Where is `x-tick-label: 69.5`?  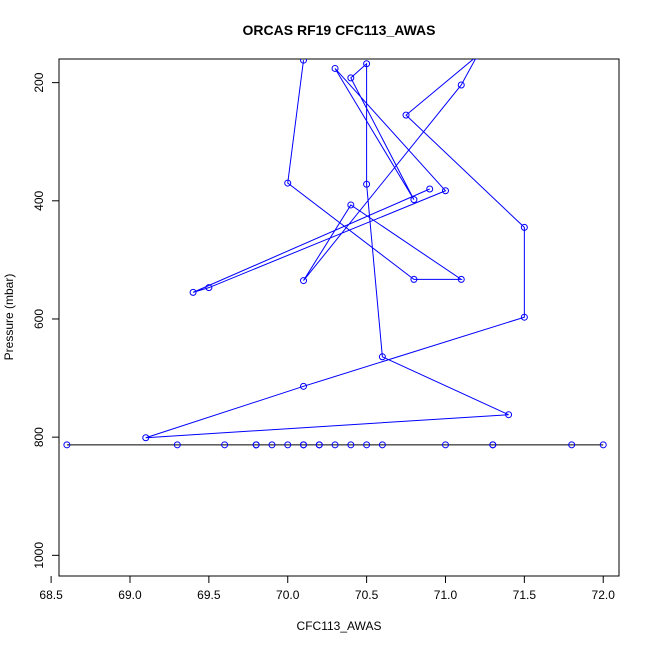
x-tick-label: 69.5 is located at coordinates (209, 595).